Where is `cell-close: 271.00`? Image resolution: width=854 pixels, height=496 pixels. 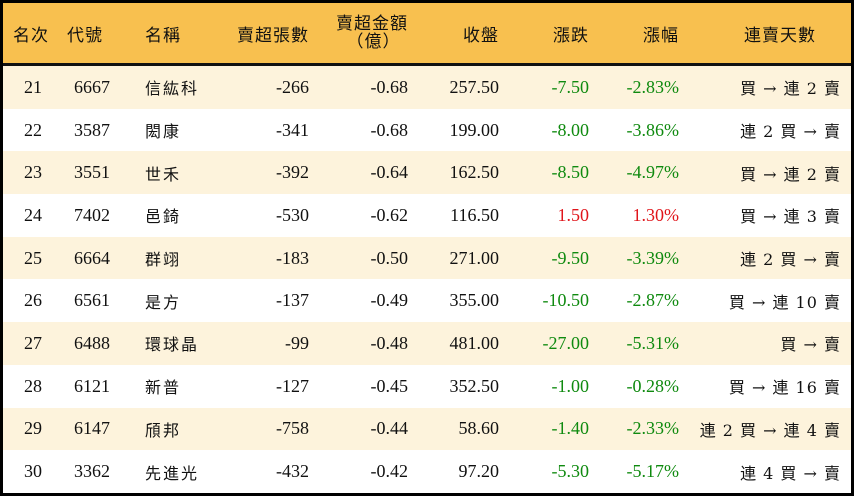 cell-close: 271.00 is located at coordinates (474, 257).